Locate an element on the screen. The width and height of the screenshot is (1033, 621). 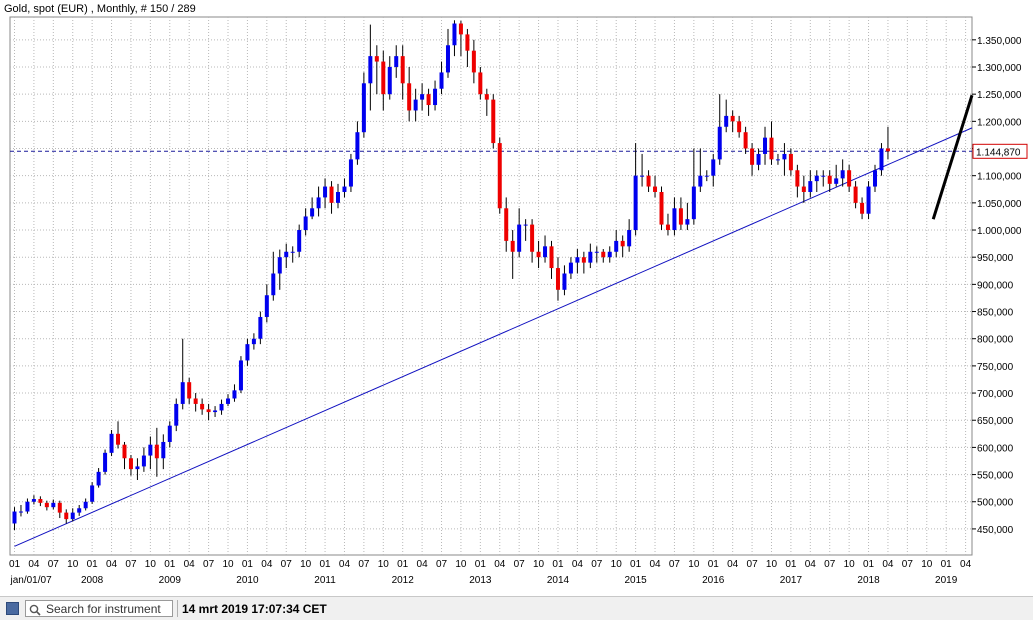
y-tick-label: 800,000 is located at coordinates (995, 340).